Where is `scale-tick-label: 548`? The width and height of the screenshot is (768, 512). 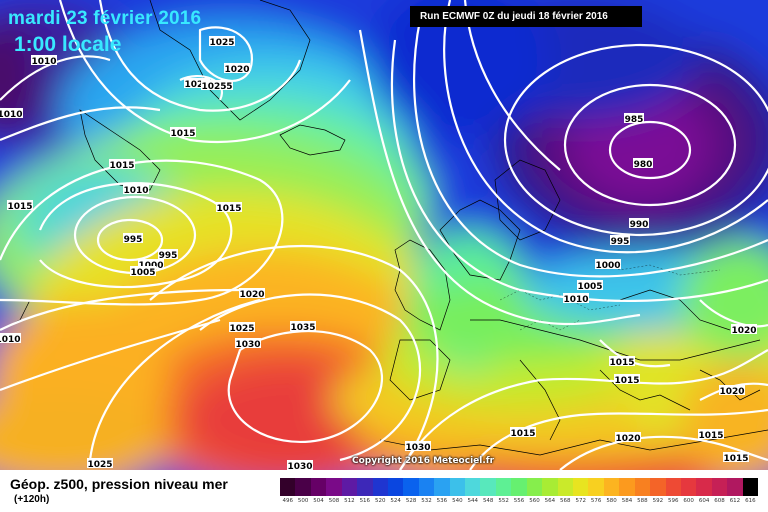
scale-tick-label: 548 is located at coordinates (488, 501).